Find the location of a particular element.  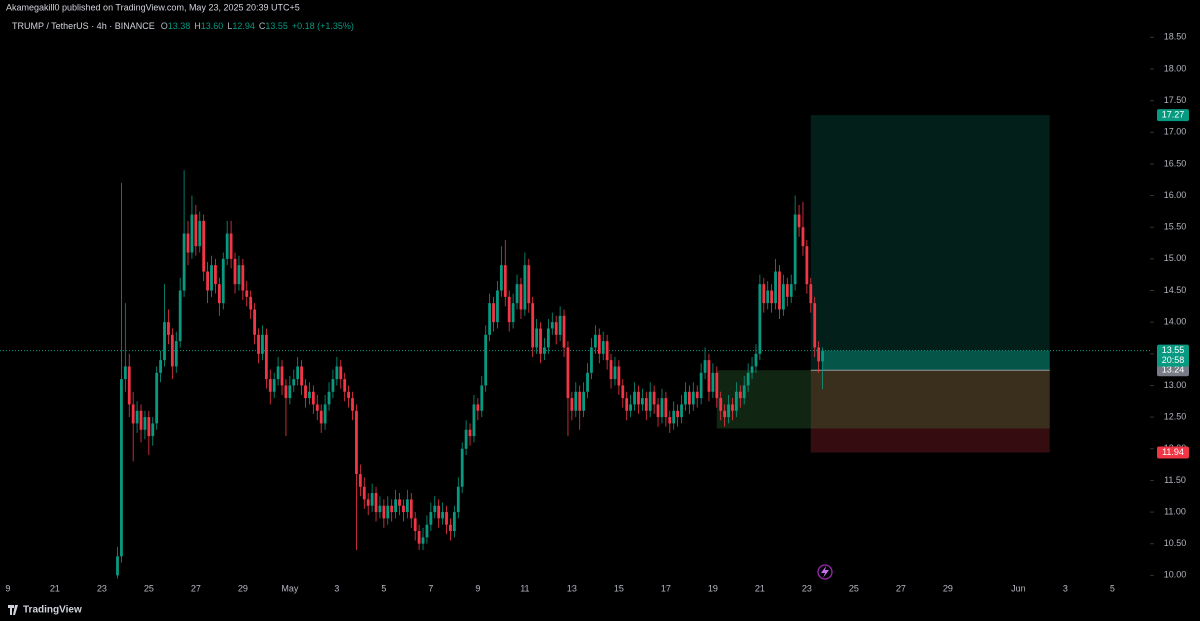

lightning-icon is located at coordinates (825, 572).